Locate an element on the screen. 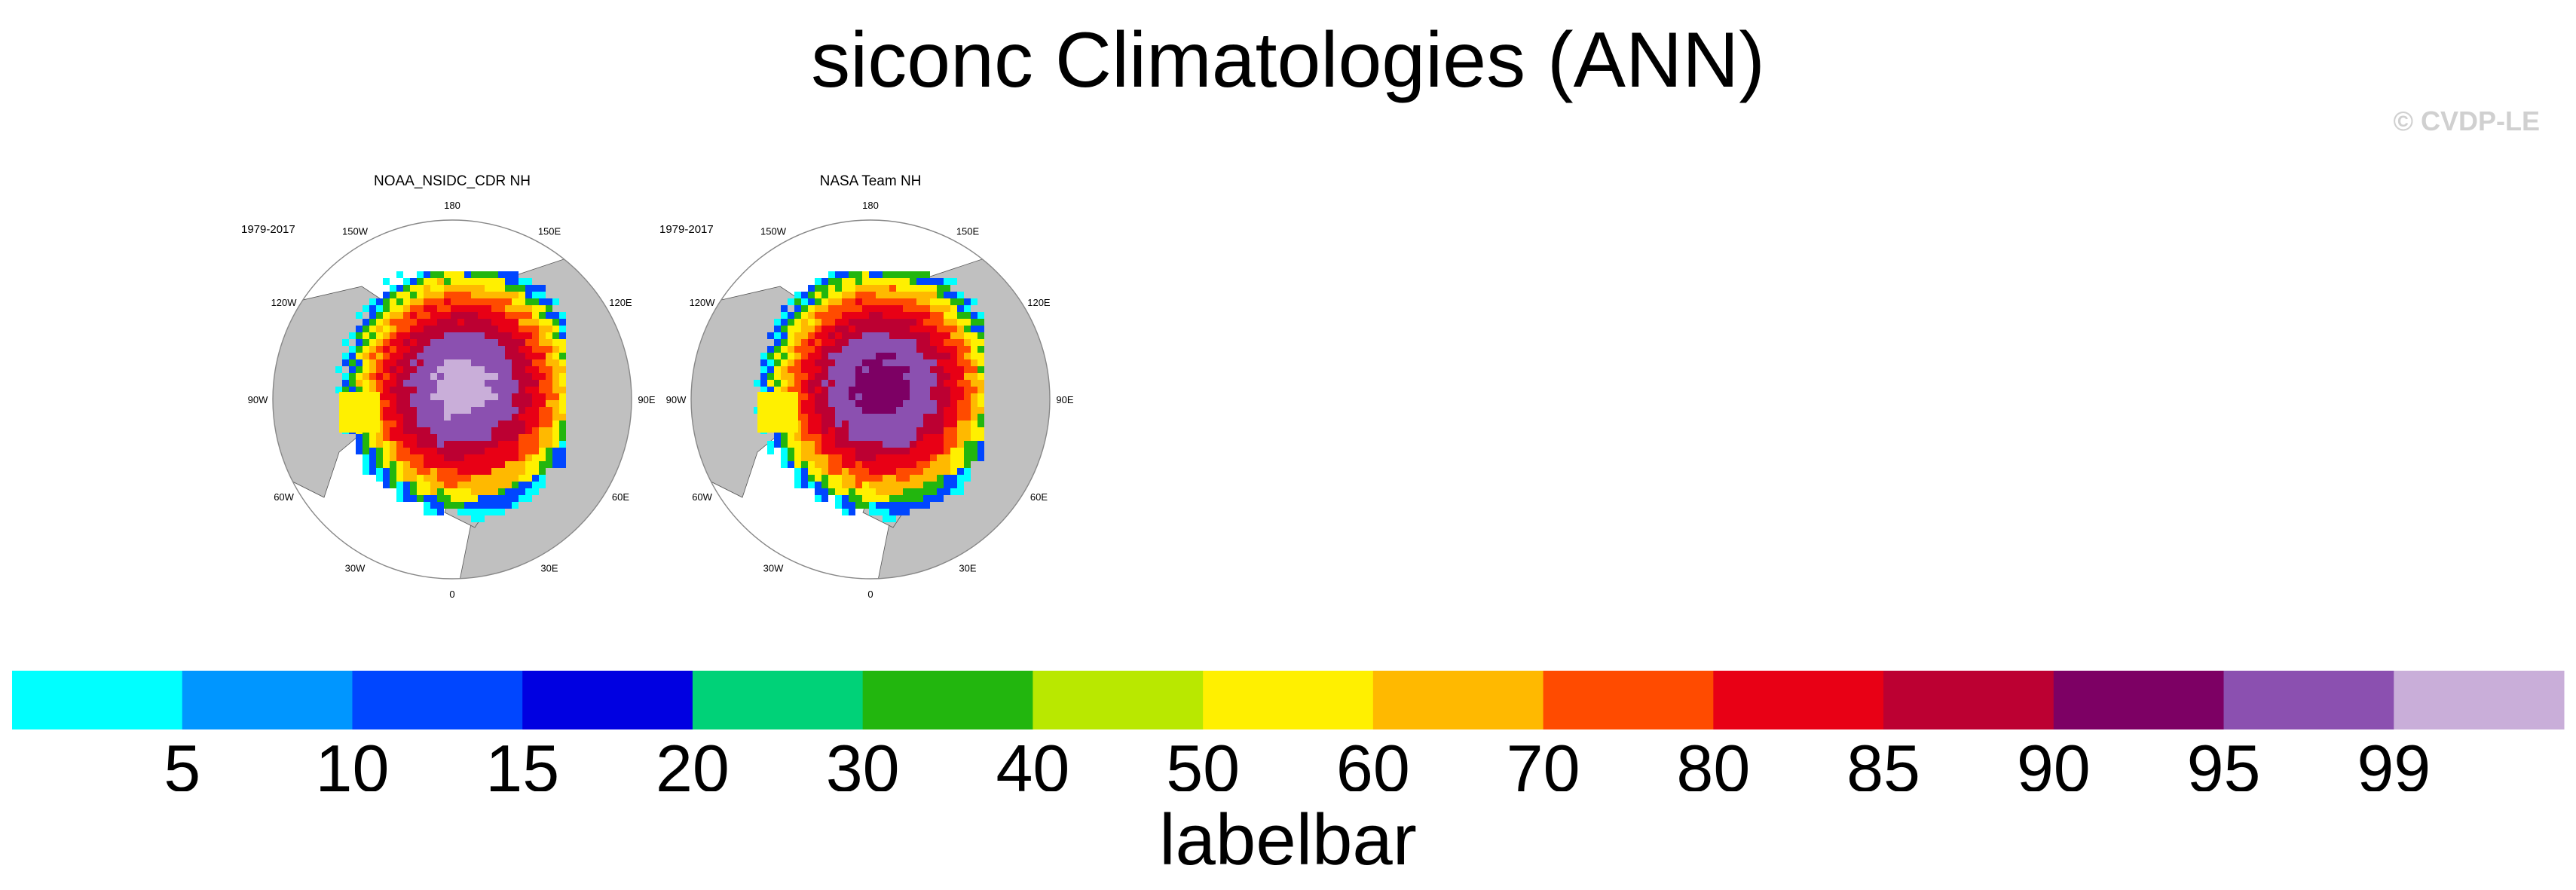  labelbar-swatch is located at coordinates (607, 700).